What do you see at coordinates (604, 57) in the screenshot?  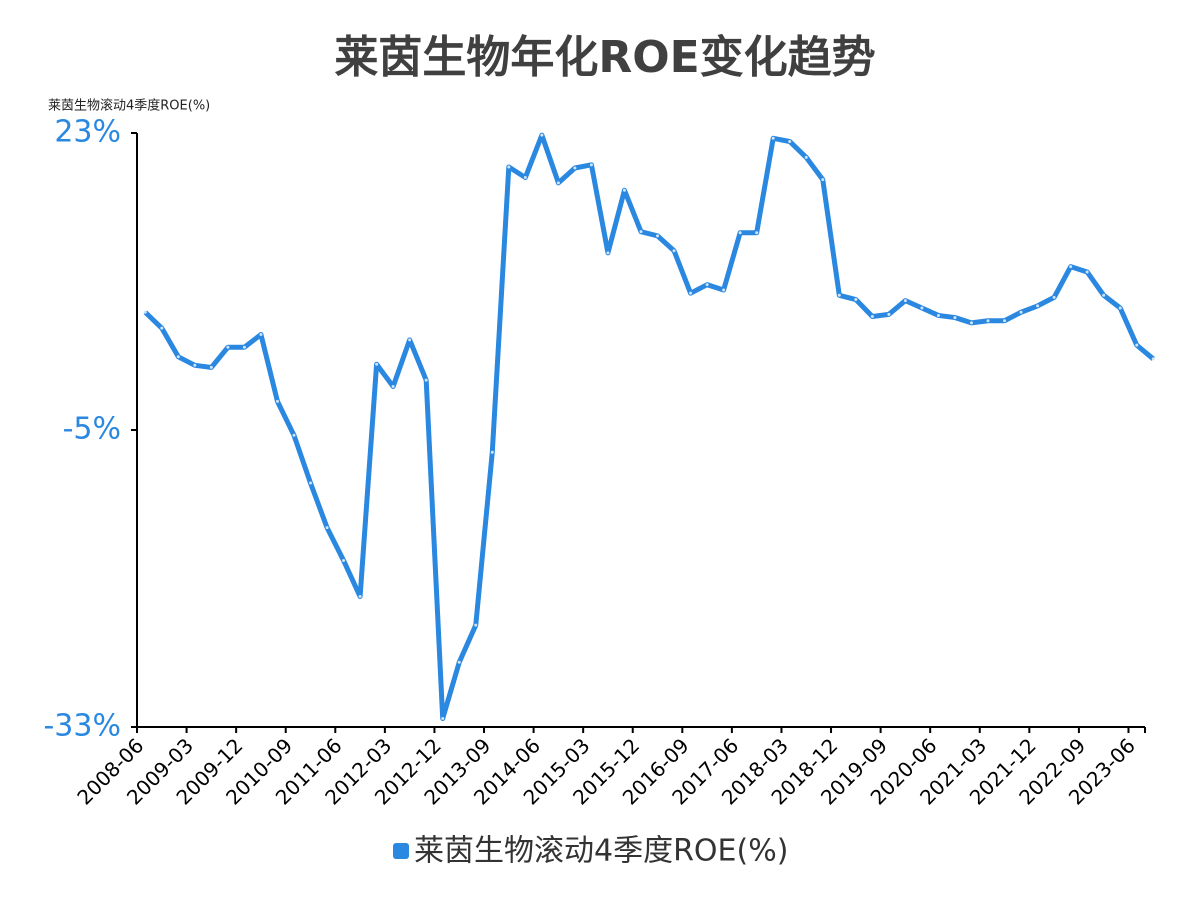 I see `chart-title: 莱茵生物年化ROE变化趋势` at bounding box center [604, 57].